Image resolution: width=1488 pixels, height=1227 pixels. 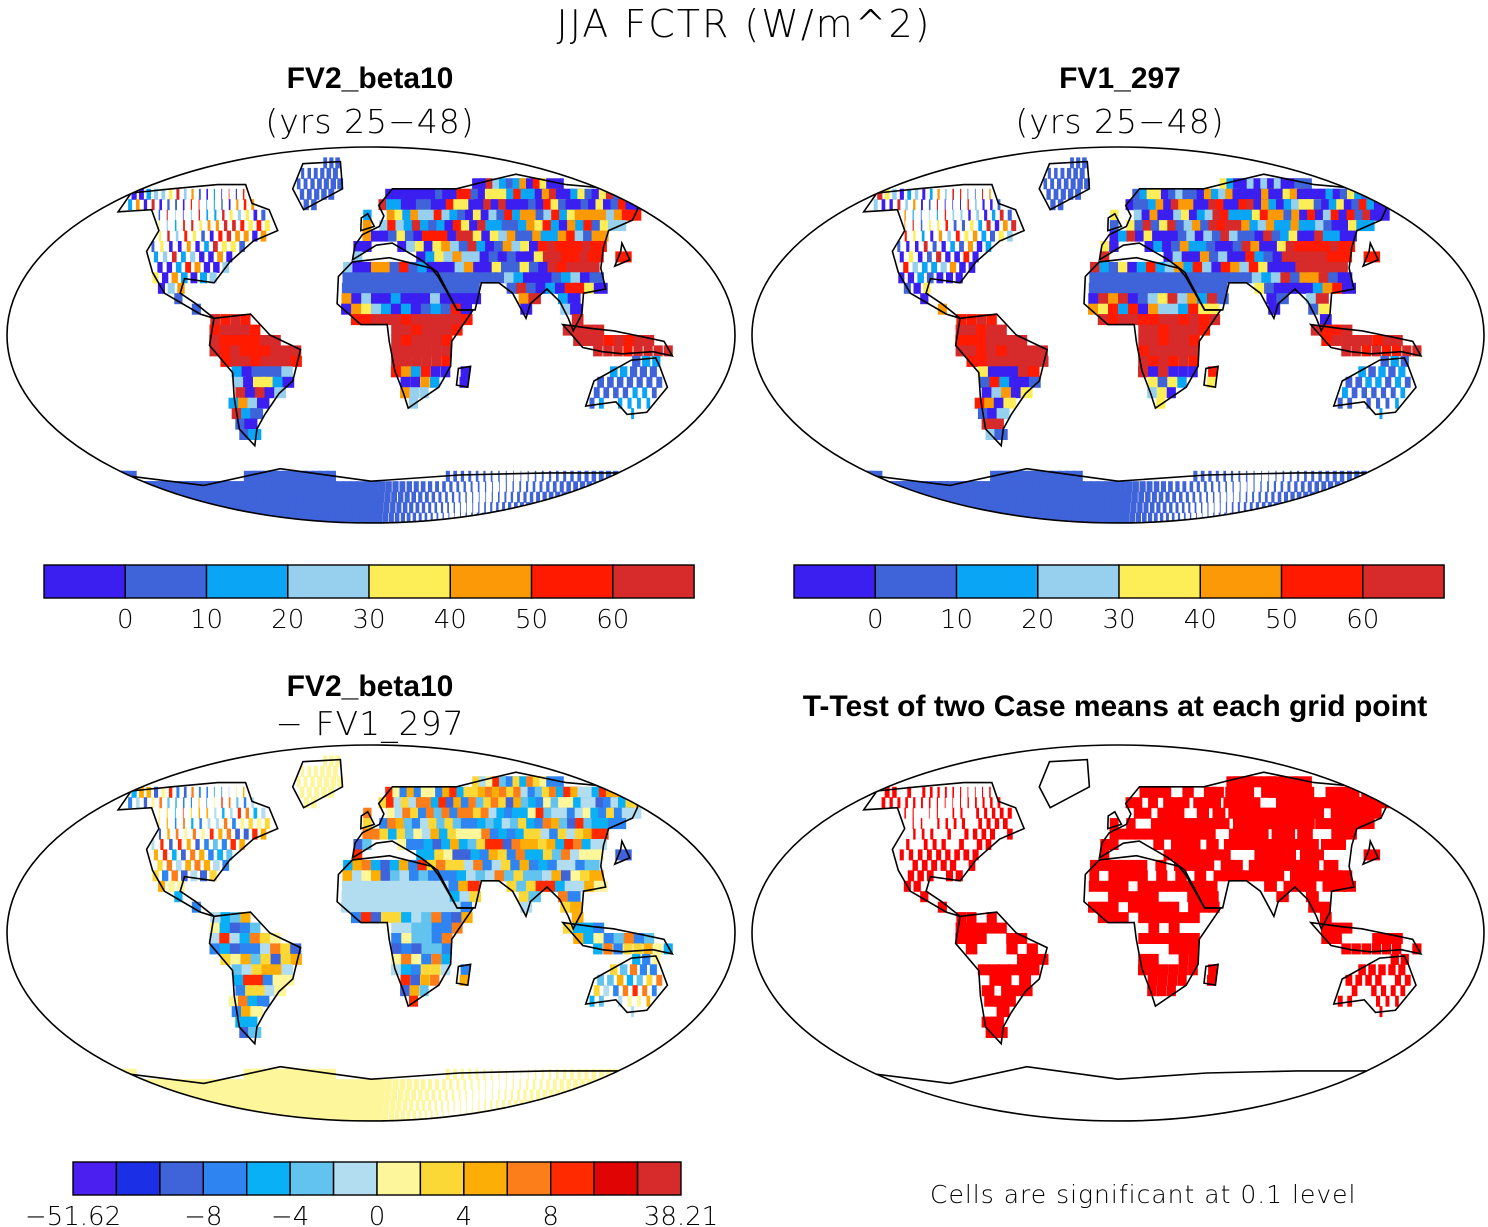 I want to click on figure-title: JJA FCTR (W/m^2), so click(x=744, y=24).